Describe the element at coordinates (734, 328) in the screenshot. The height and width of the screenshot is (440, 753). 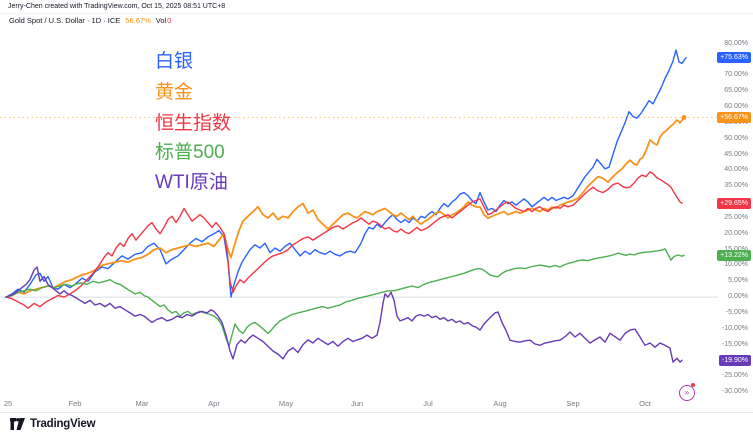
I see `y-axis-tick: -10.00%` at that location.